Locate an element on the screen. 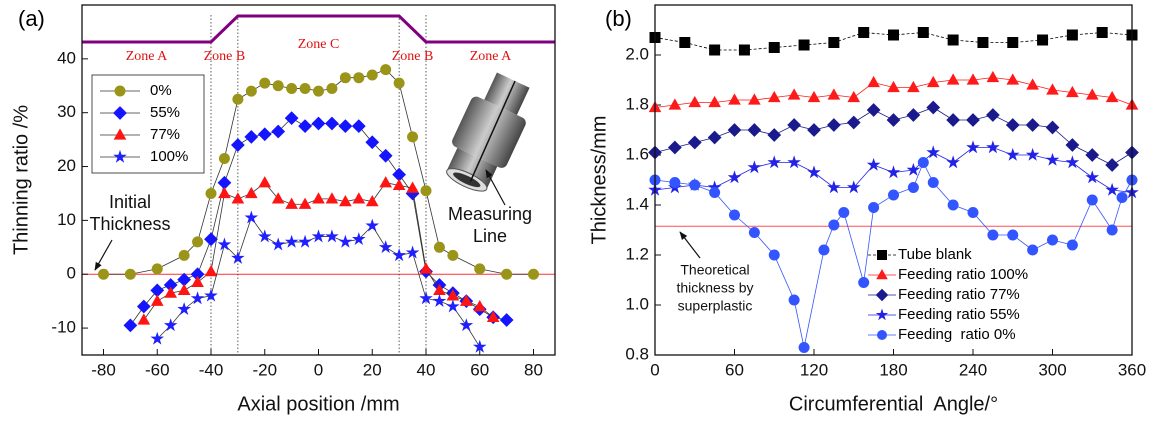  panel-label: (a) is located at coordinates (31, 18).